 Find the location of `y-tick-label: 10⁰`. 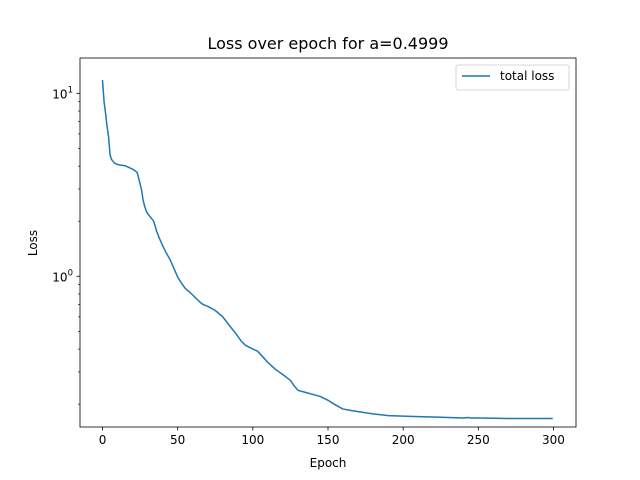

y-tick-label: 10⁰ is located at coordinates (62, 276).